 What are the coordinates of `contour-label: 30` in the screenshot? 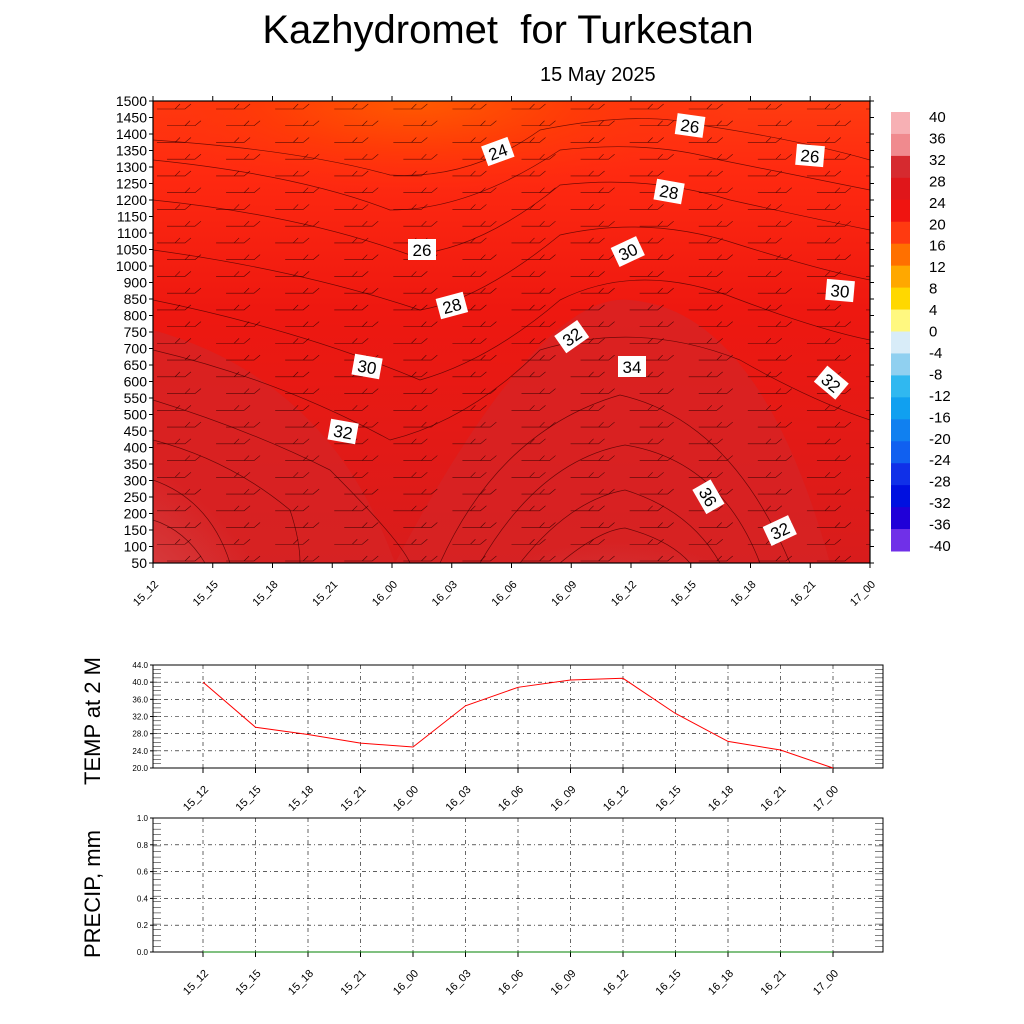 It's located at (840, 290).